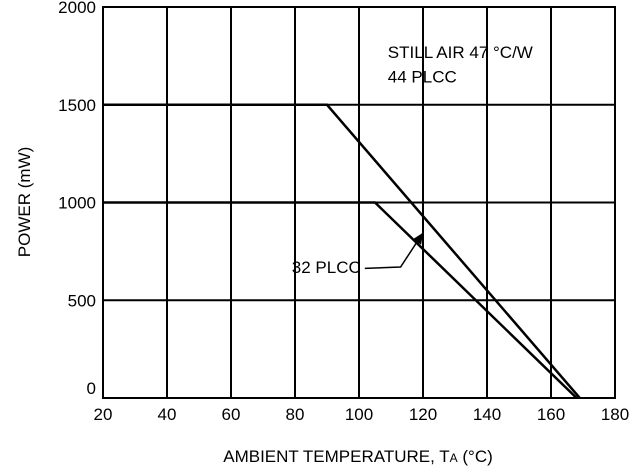 The image size is (639, 472). I want to click on y-axis-title: POWER (mW), so click(24, 202).